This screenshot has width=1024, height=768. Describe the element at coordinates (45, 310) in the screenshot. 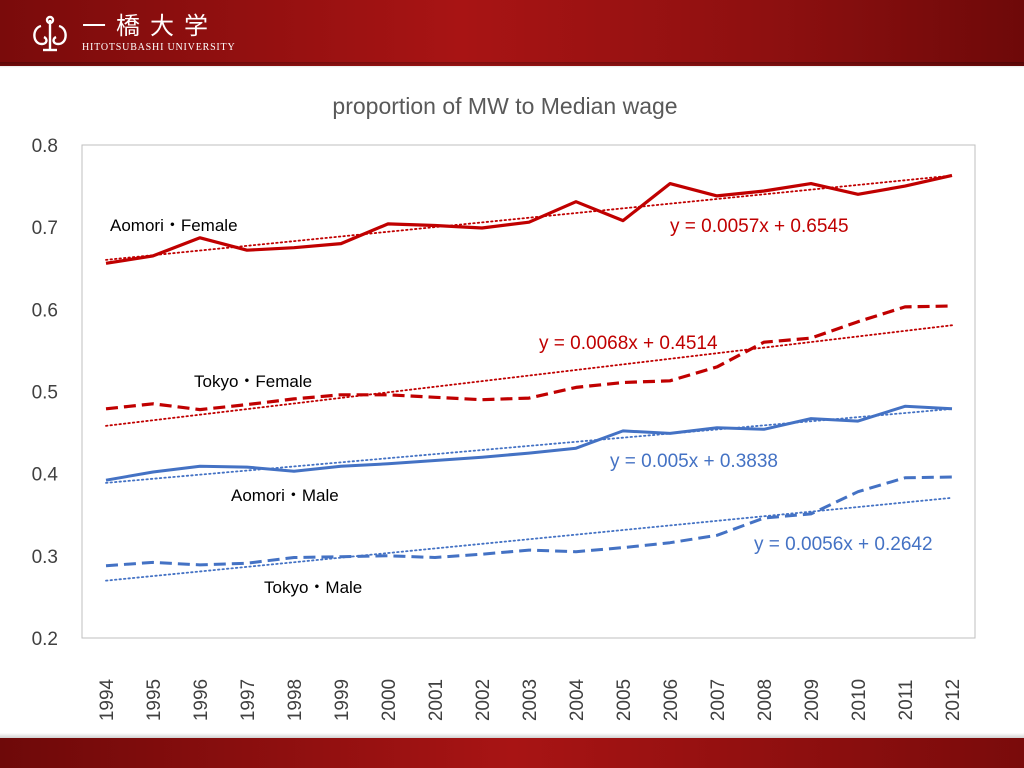

I see `y-tick-label: 0.6` at that location.